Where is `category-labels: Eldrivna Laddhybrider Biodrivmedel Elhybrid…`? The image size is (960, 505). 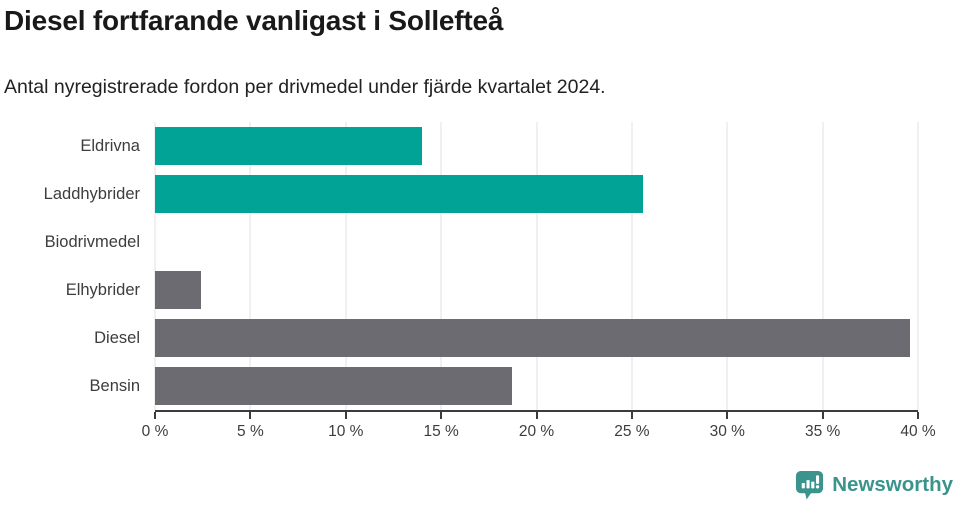
category-labels: Eldrivna Laddhybrider Biodrivmedel Elhybrid… is located at coordinates (77, 287).